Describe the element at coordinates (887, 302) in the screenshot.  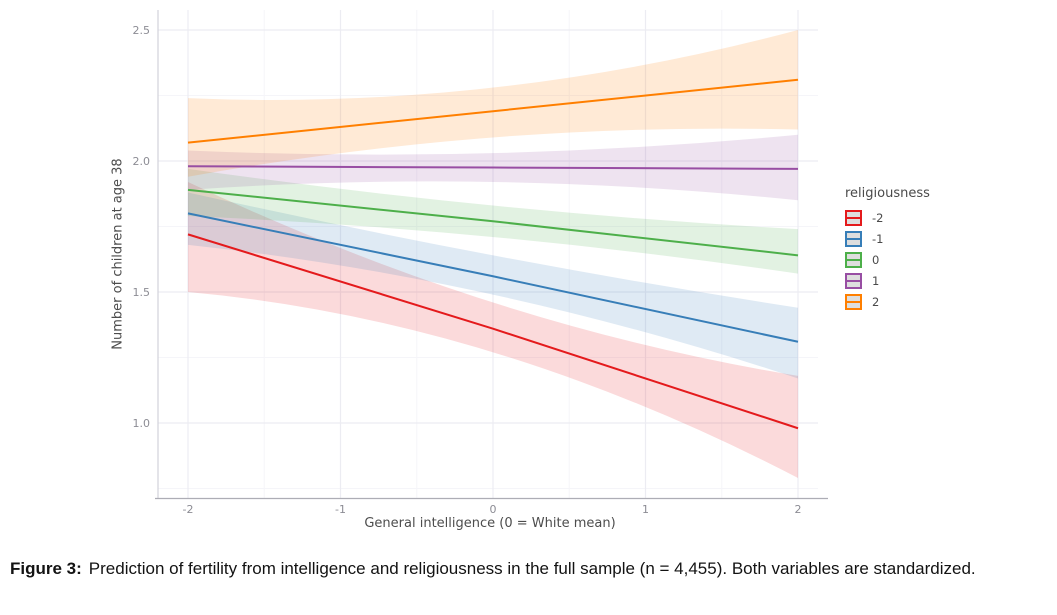
I see `legend-item-2: 2` at that location.